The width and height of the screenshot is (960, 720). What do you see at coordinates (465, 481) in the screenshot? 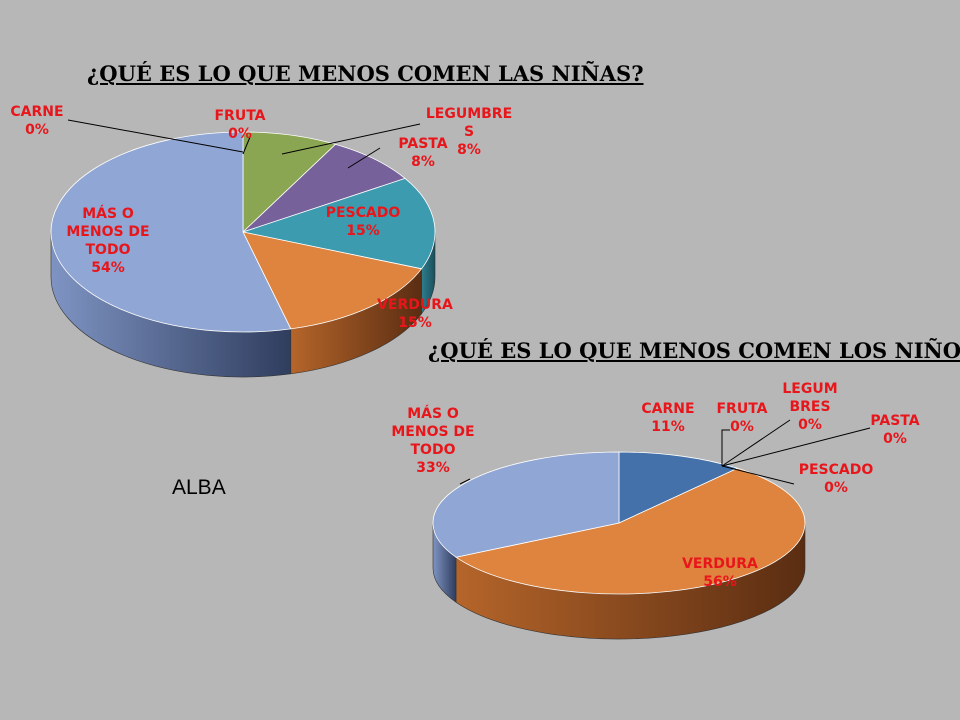
I see `boys-leader-mas-o-menos-de-todo` at bounding box center [465, 481].